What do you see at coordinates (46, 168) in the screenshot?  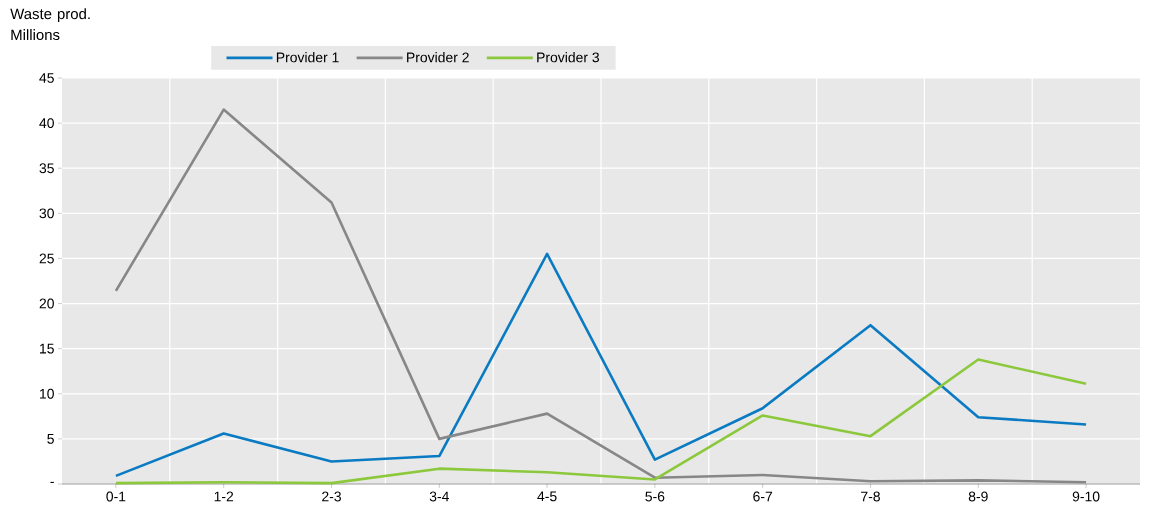 I see `y-tick-label: 35` at bounding box center [46, 168].